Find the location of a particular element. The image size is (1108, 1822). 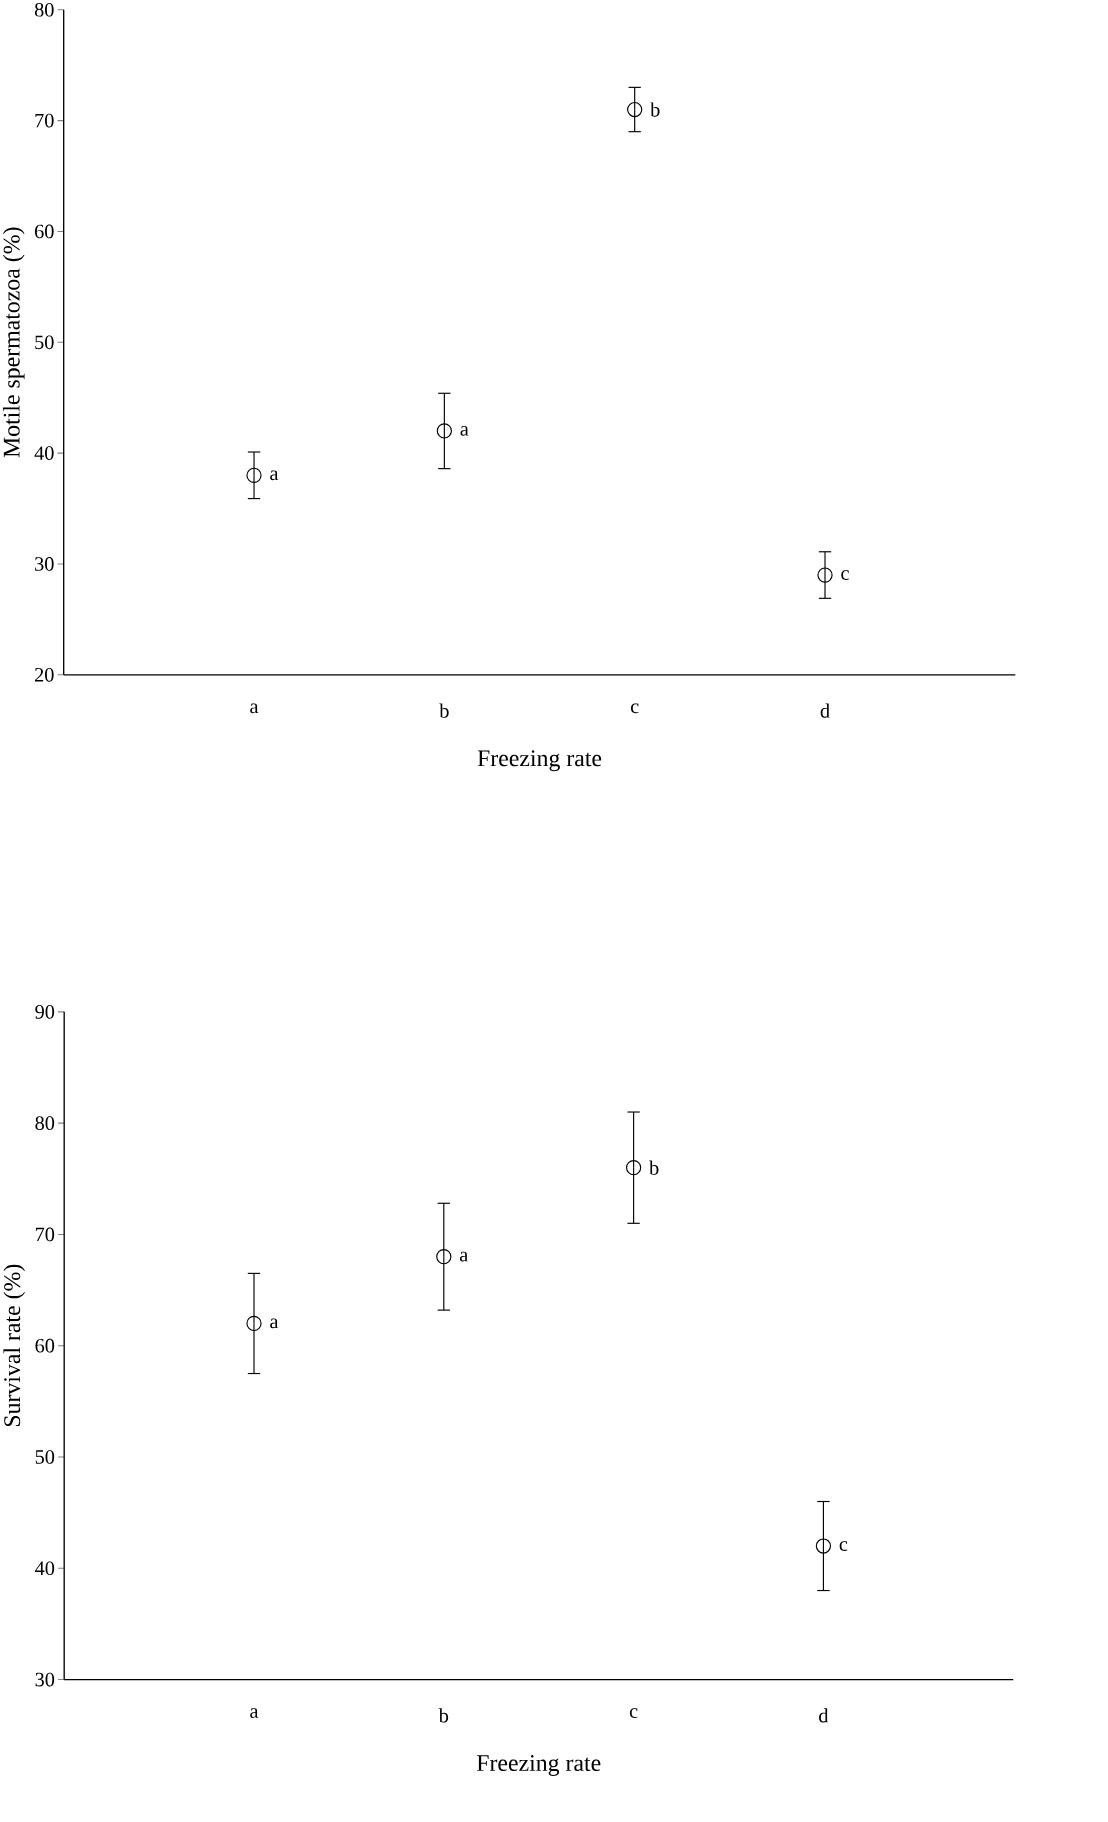

y-tick-label: 20 is located at coordinates (44, 674).